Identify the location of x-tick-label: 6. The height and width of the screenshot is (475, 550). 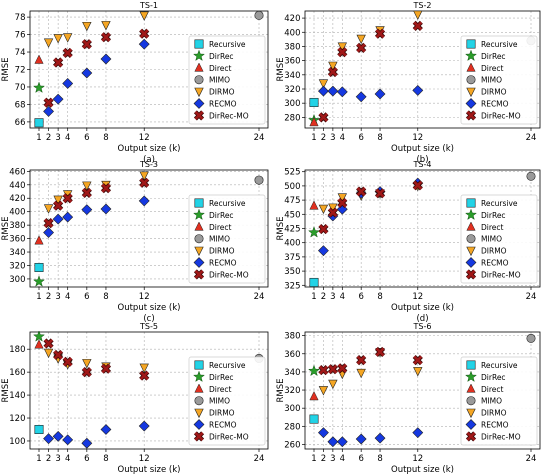
(86, 297).